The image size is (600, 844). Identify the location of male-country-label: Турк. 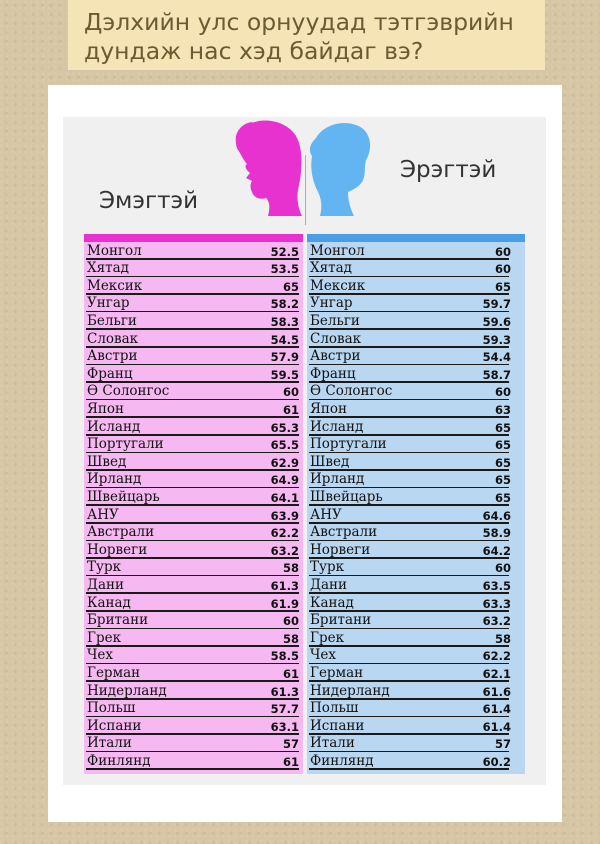
(327, 567).